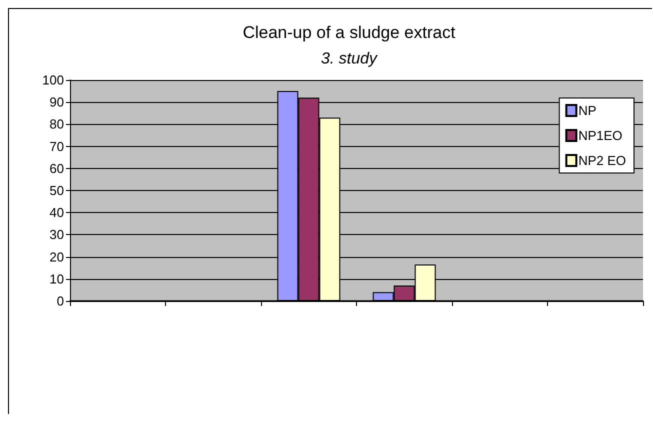 The width and height of the screenshot is (653, 421). I want to click on y-tick-label: 80, so click(57, 124).